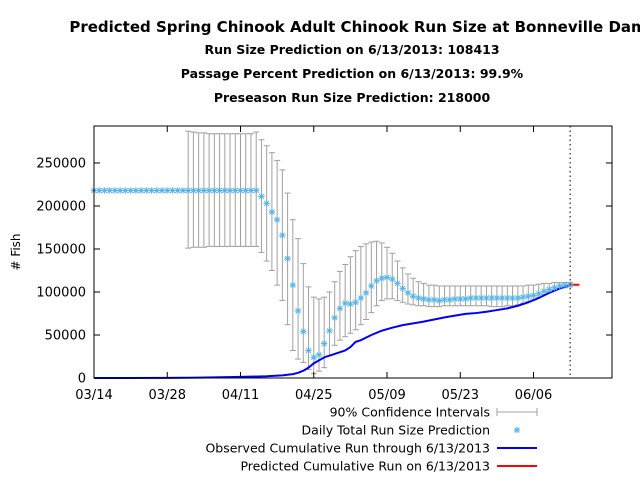  Describe the element at coordinates (167, 395) in the screenshot. I see `x-tick-label: 03/28` at that location.